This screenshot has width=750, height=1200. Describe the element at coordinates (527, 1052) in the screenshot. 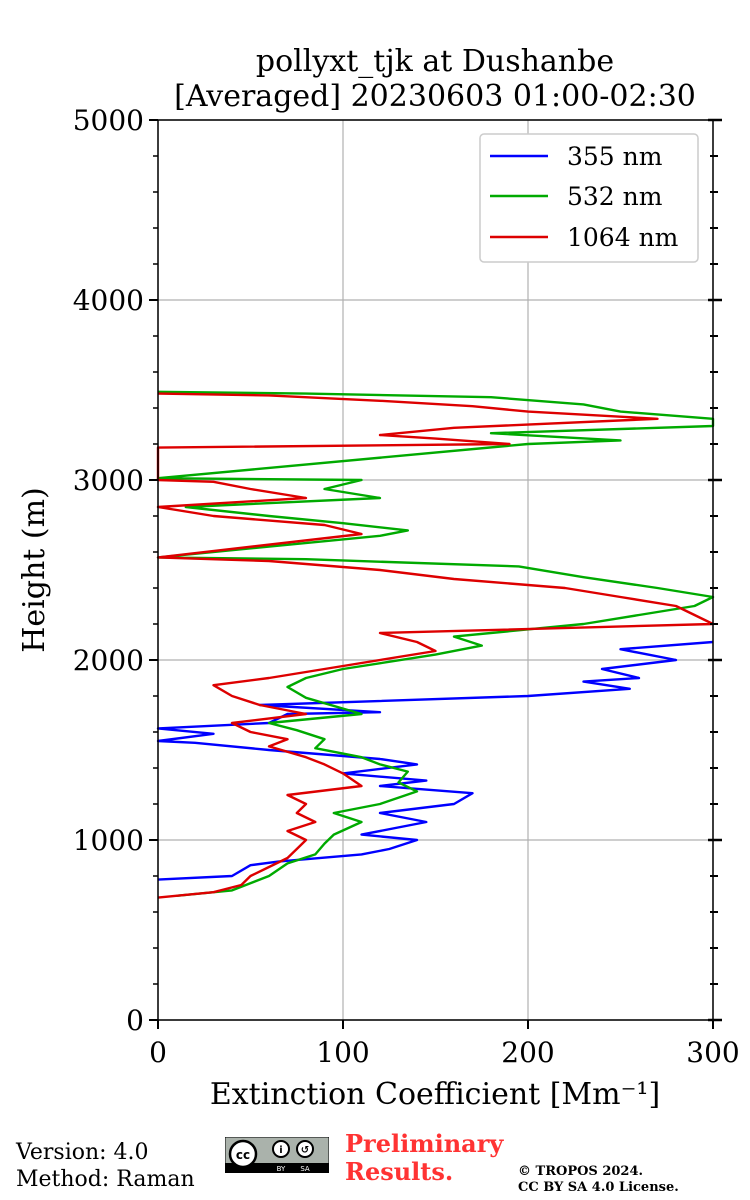

I see `x-tick-label-200: 200` at that location.